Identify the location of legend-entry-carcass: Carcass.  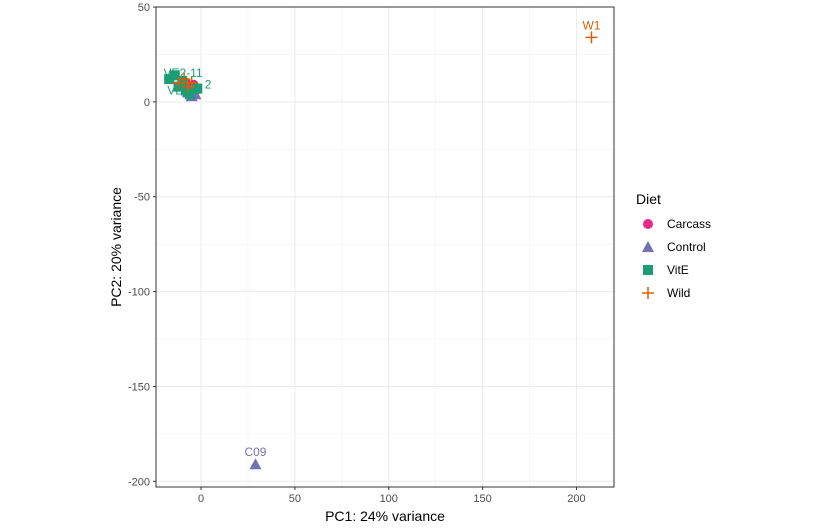
(677, 224).